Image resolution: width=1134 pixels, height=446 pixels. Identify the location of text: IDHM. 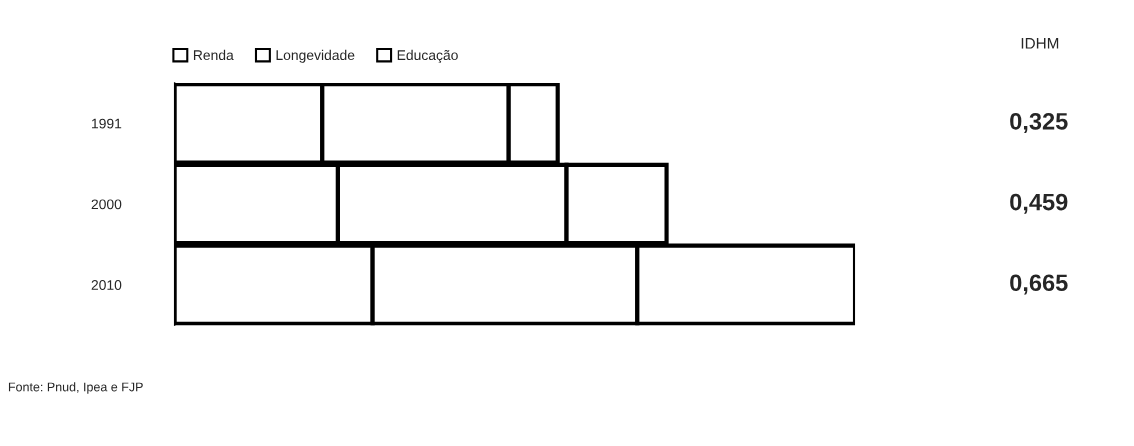
(1040, 43).